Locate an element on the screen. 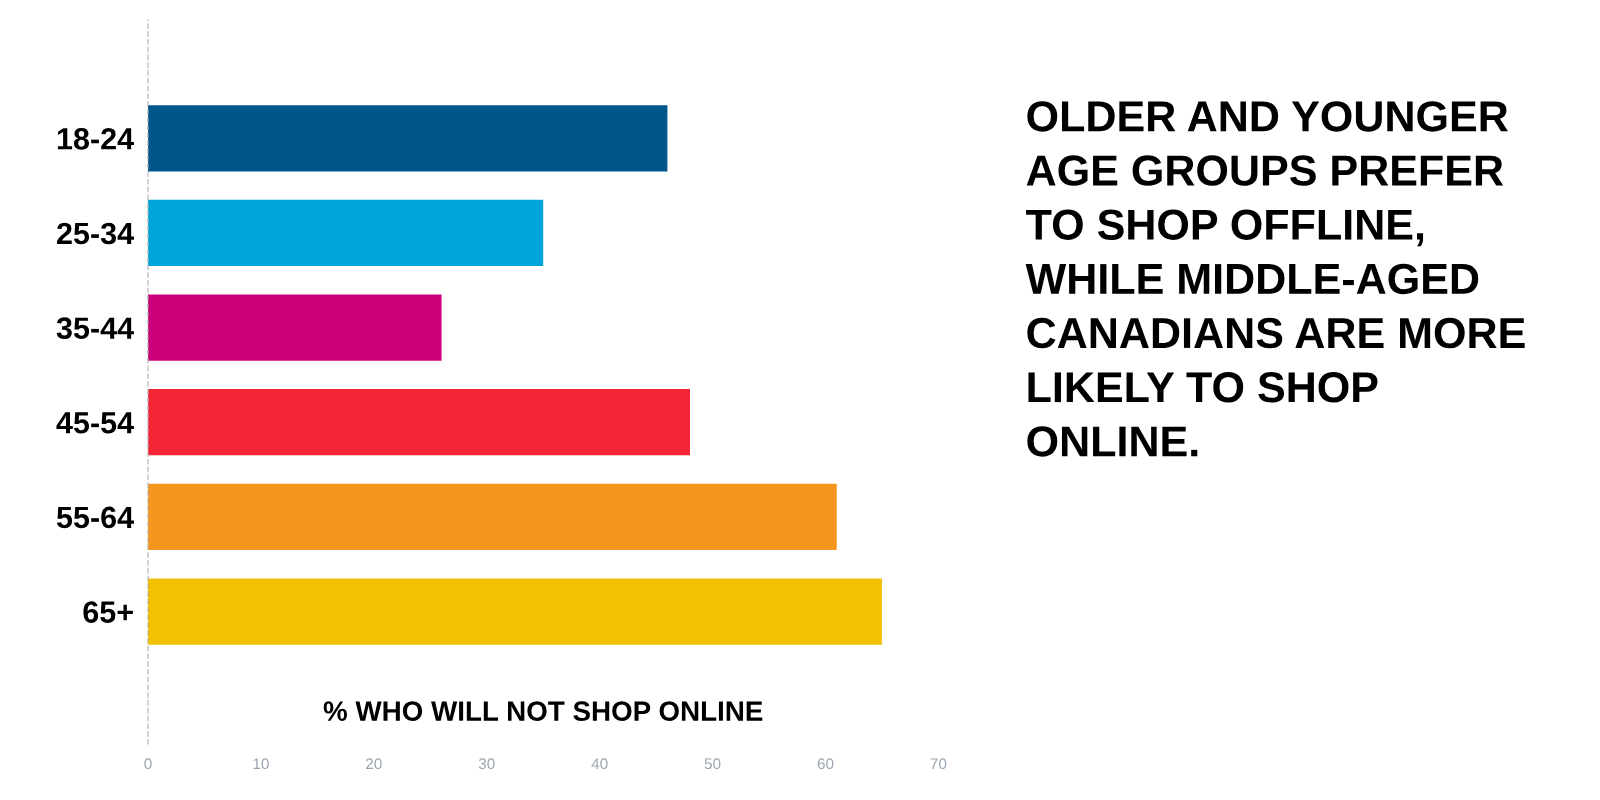  x-tick-label: 50 is located at coordinates (712, 764).